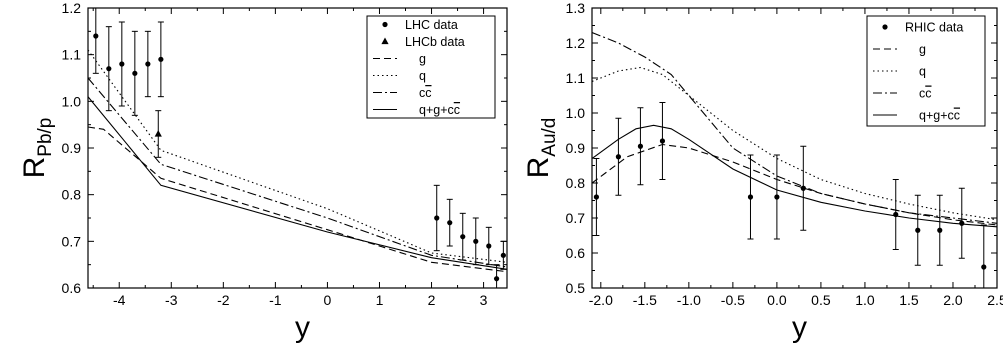 The width and height of the screenshot is (1003, 345). What do you see at coordinates (995, 300) in the screenshot?
I see `x-tick-label: 2.5` at bounding box center [995, 300].